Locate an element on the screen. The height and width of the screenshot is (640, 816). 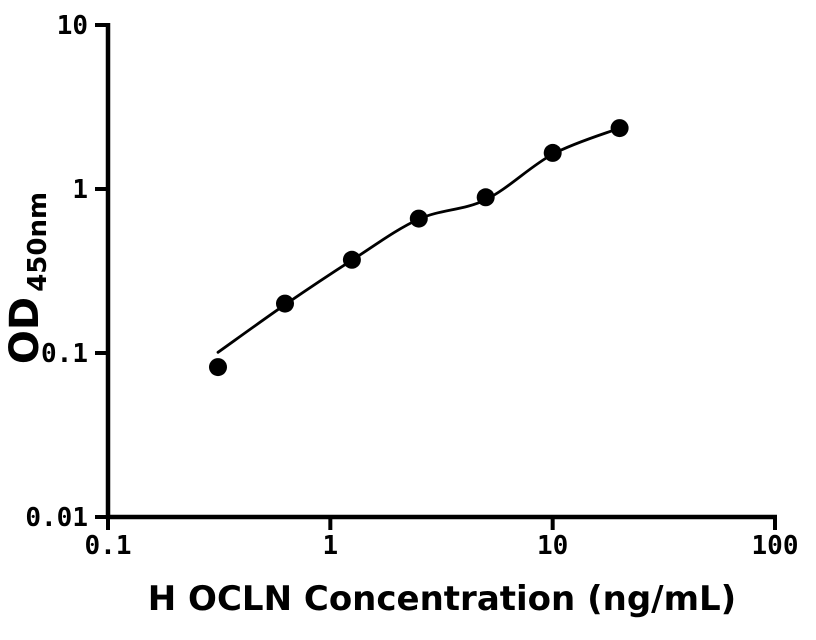
y-tick-labels-group: 0.01 0.1 1 10 is located at coordinates (56, 272).